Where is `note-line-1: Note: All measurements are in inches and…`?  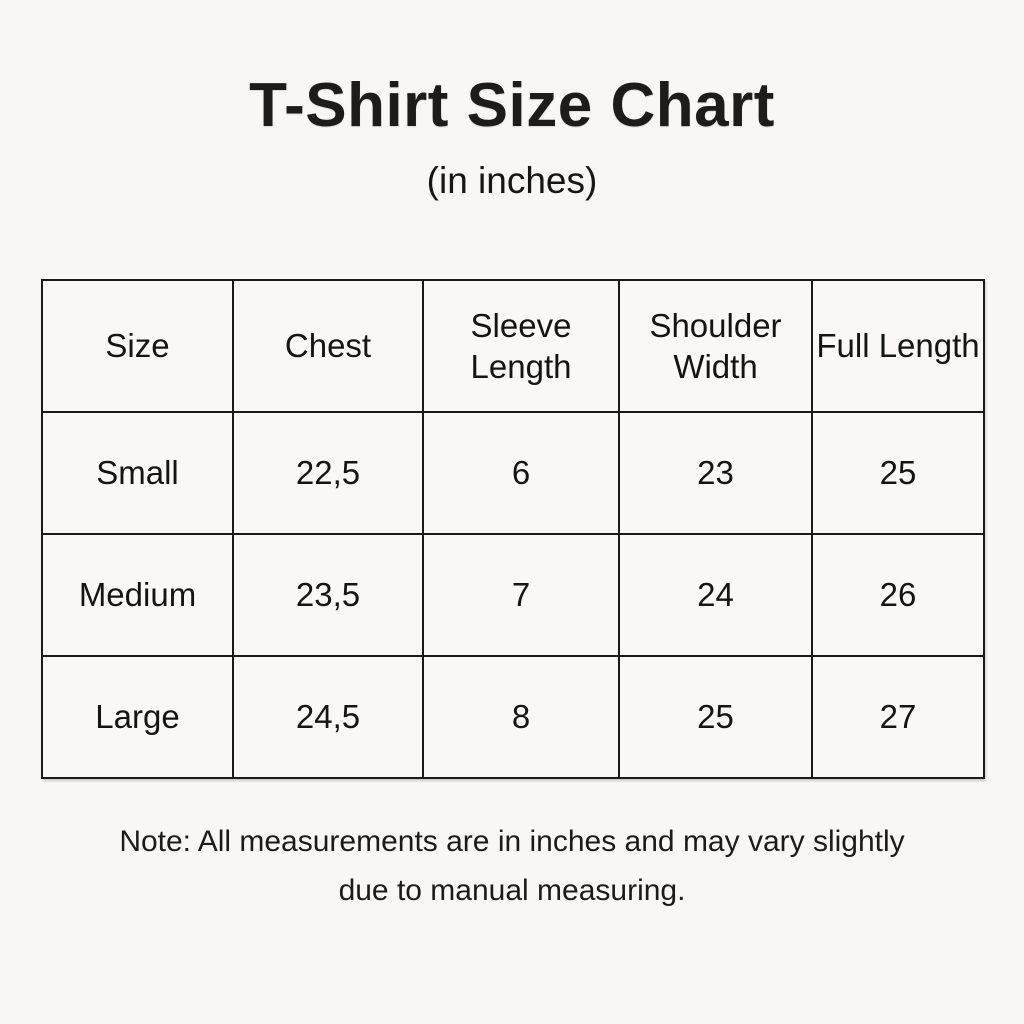 note-line-1: Note: All measurements are in inches and… is located at coordinates (512, 841).